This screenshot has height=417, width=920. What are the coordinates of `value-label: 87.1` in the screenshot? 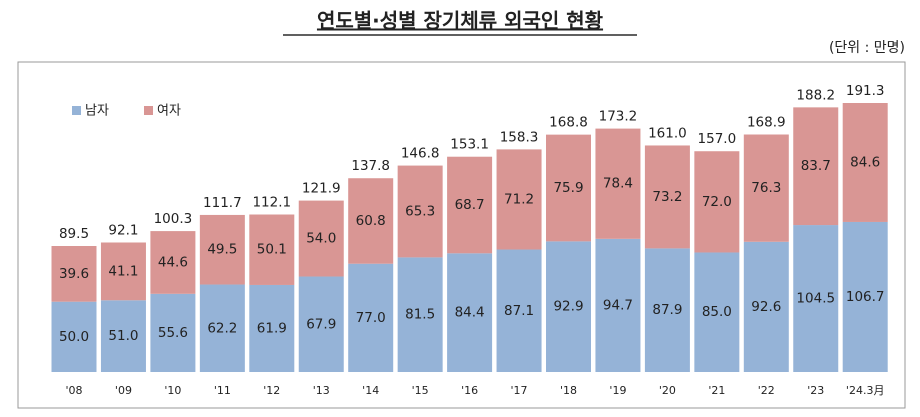 It's located at (519, 311).